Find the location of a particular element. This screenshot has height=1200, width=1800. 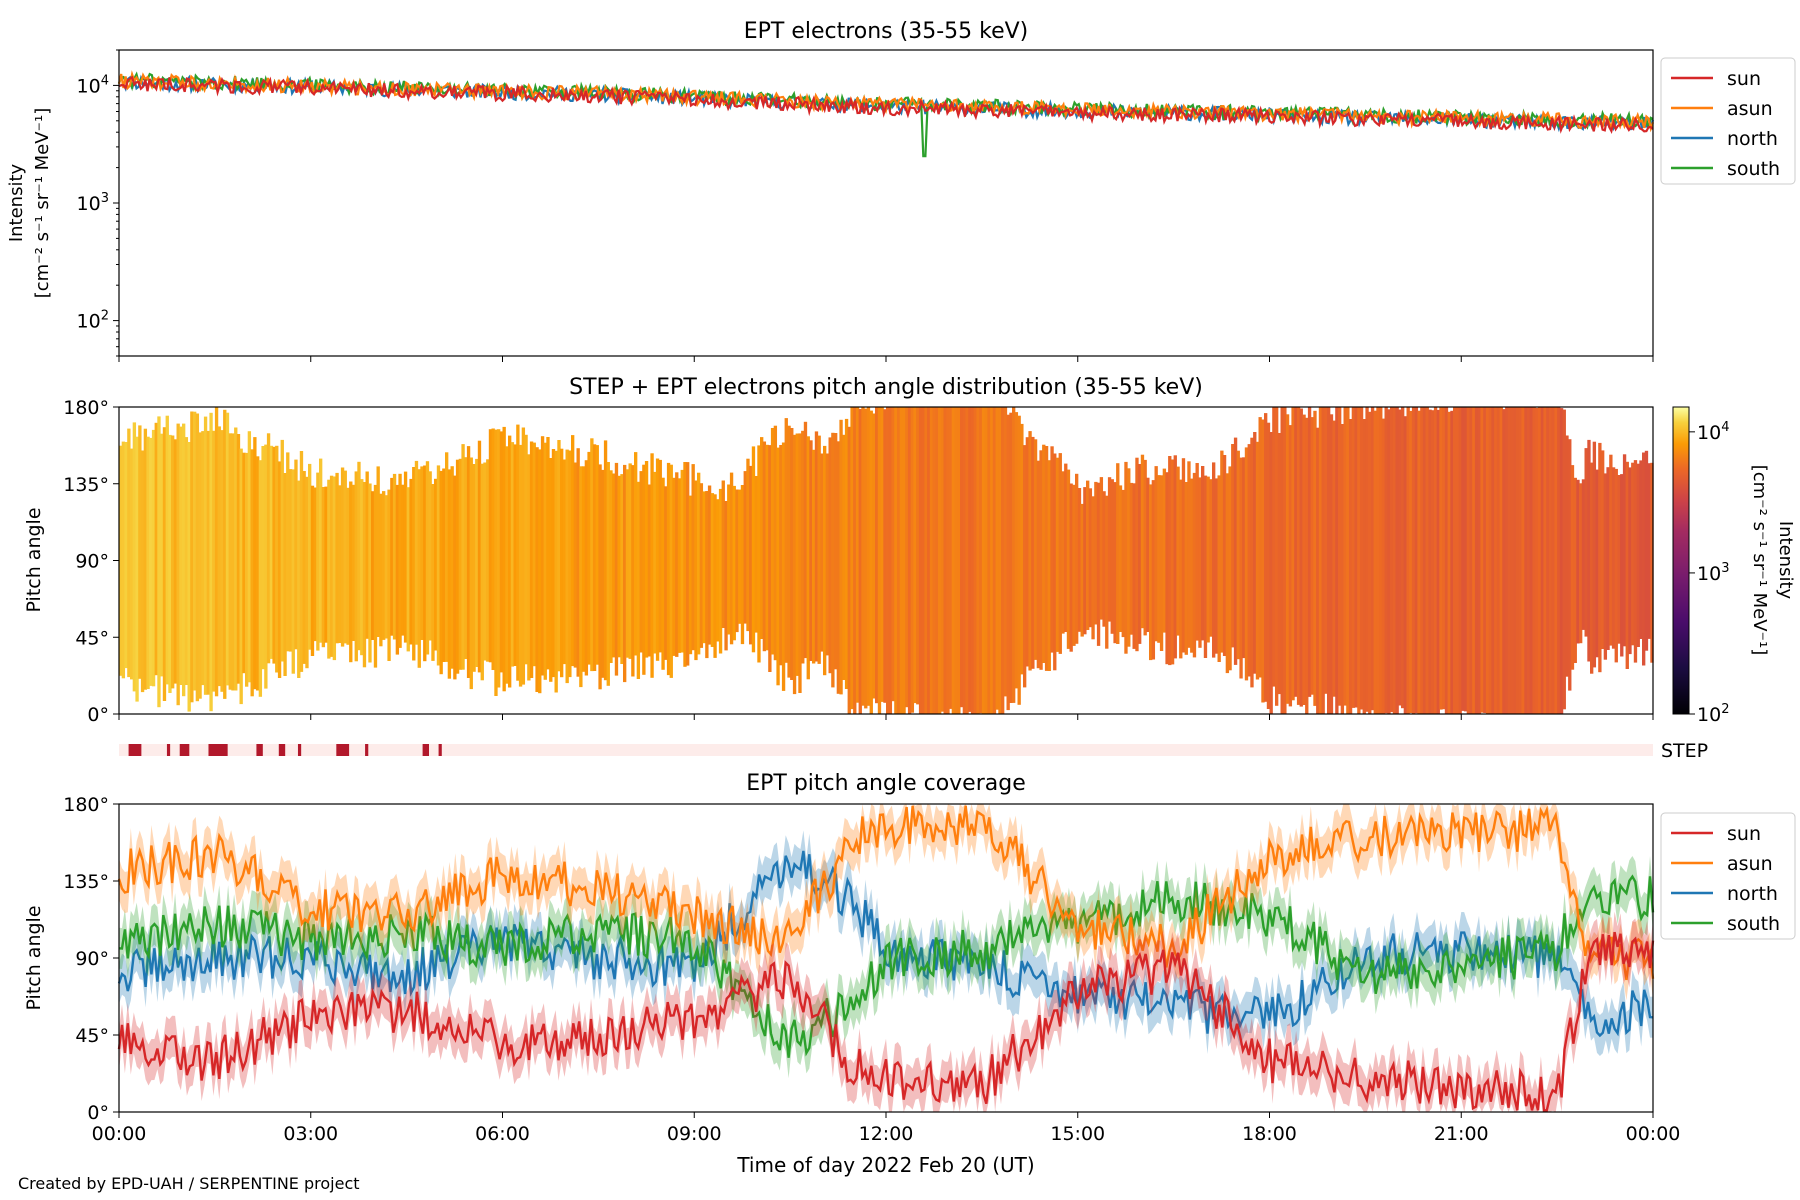

colorbar-tick-label: 103 is located at coordinates (1713, 573).